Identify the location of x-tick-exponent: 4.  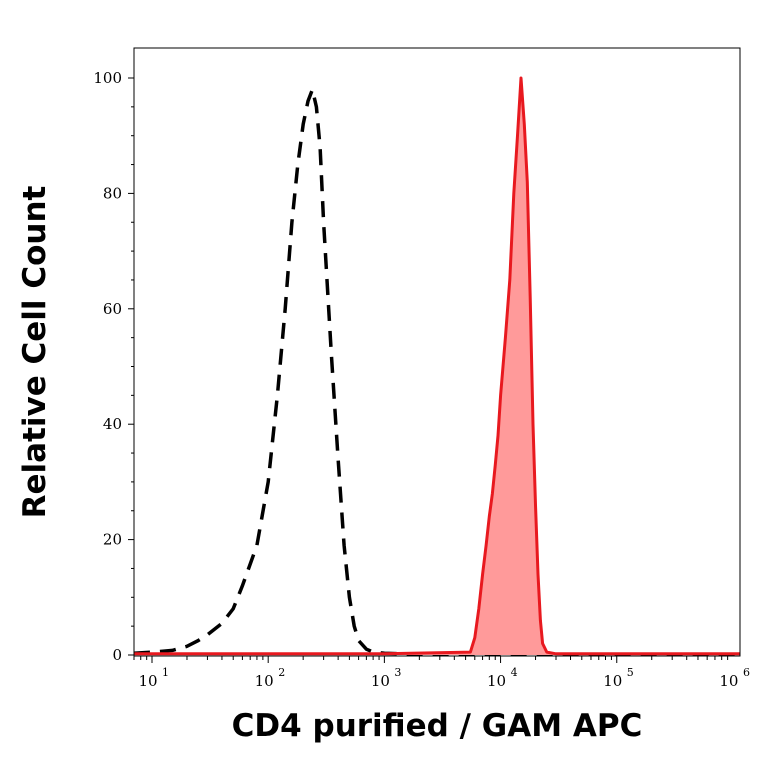
(514, 672).